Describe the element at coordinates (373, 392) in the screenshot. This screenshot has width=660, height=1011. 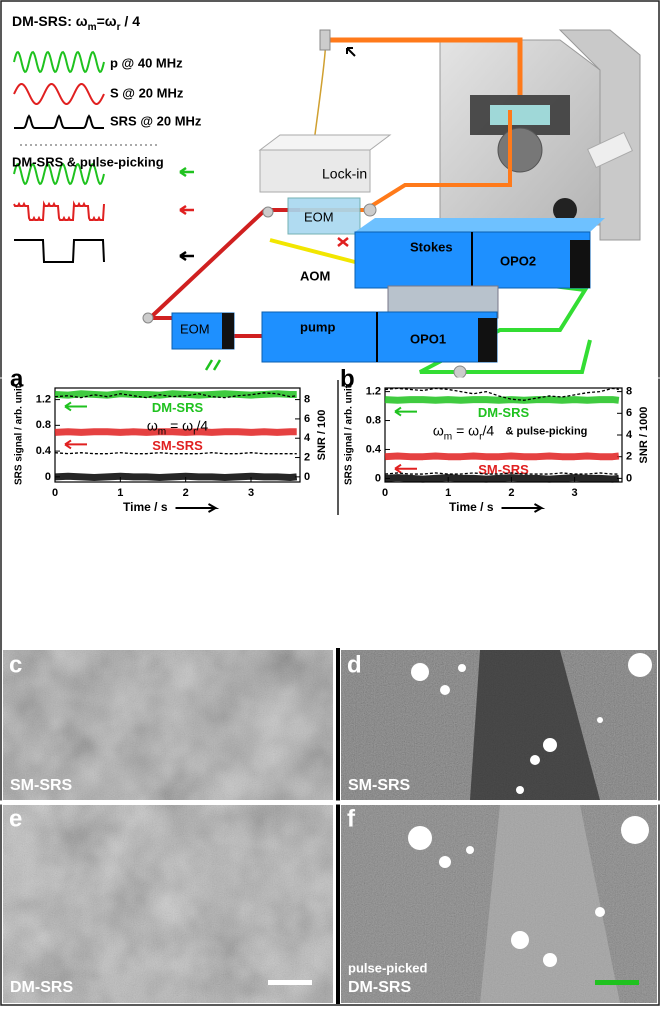
I see `y-tick-label: 1.2` at that location.